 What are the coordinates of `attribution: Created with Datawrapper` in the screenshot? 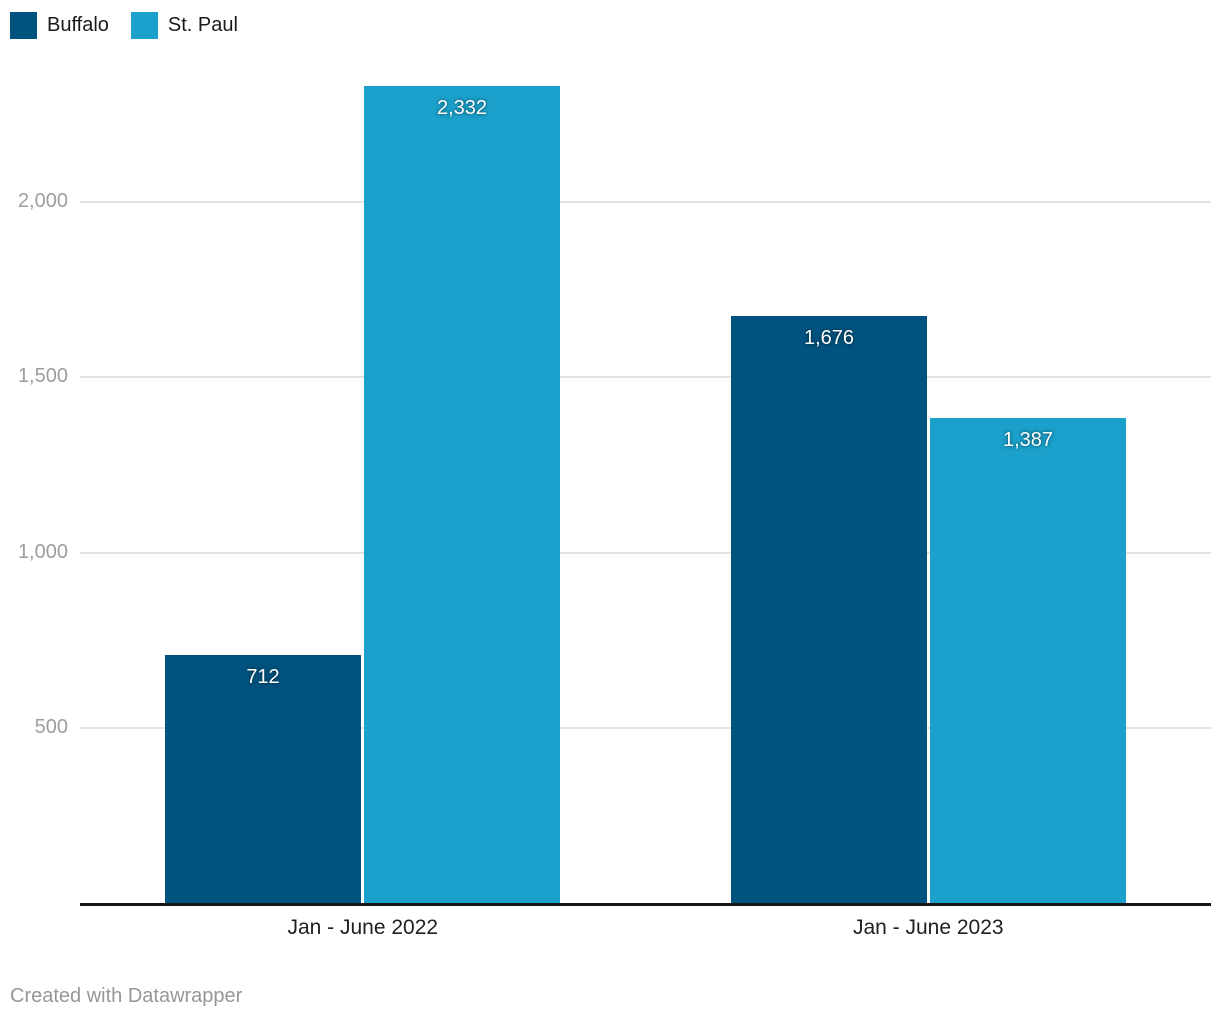 It's located at (126, 996).